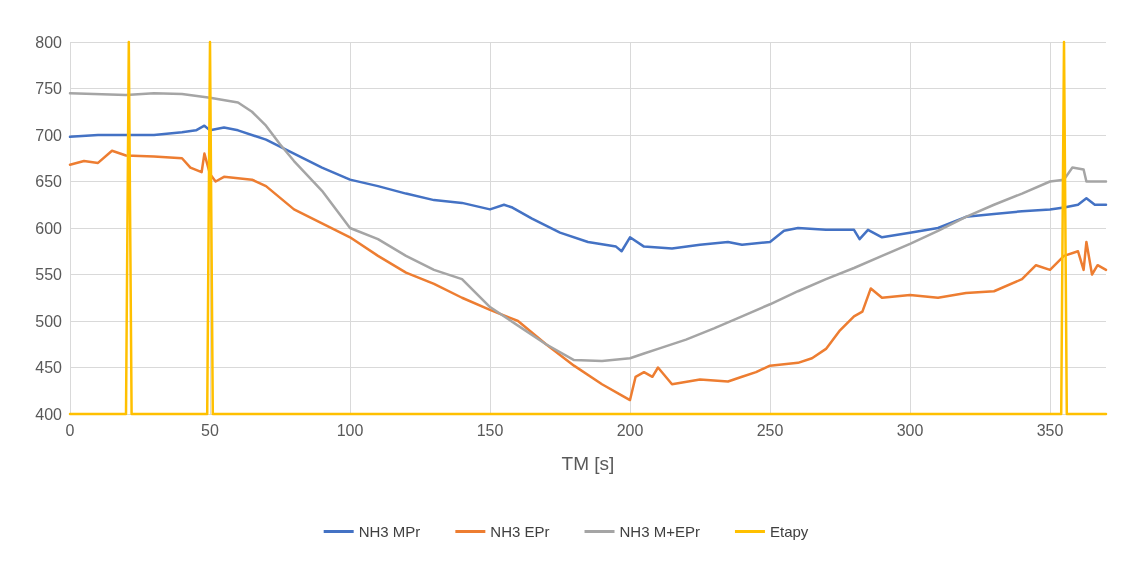 The height and width of the screenshot is (572, 1132). Describe the element at coordinates (49, 181) in the screenshot. I see `y-tick-label: 650` at that location.